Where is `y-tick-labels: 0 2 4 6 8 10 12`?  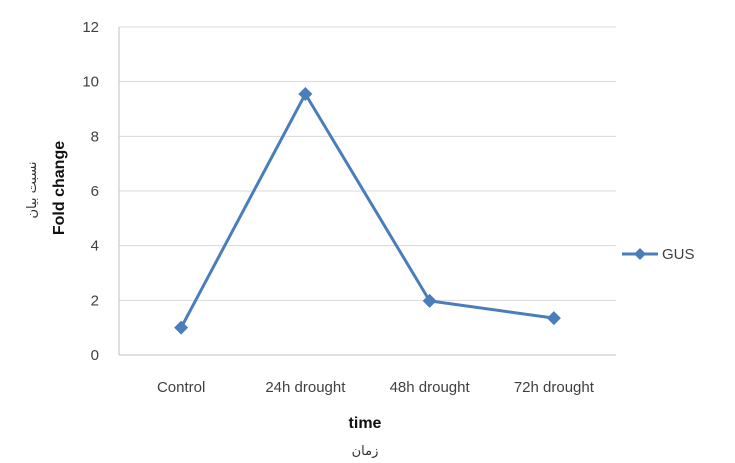
y-tick-labels: 0 2 4 6 8 10 12 is located at coordinates (90, 191).